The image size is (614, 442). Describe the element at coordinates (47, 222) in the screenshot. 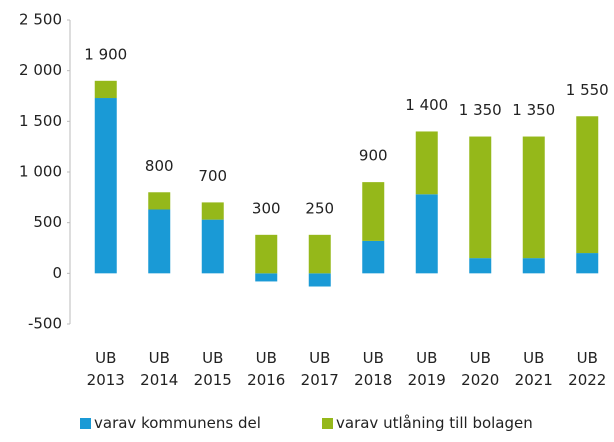

I see `y-tick-label: 500` at that location.